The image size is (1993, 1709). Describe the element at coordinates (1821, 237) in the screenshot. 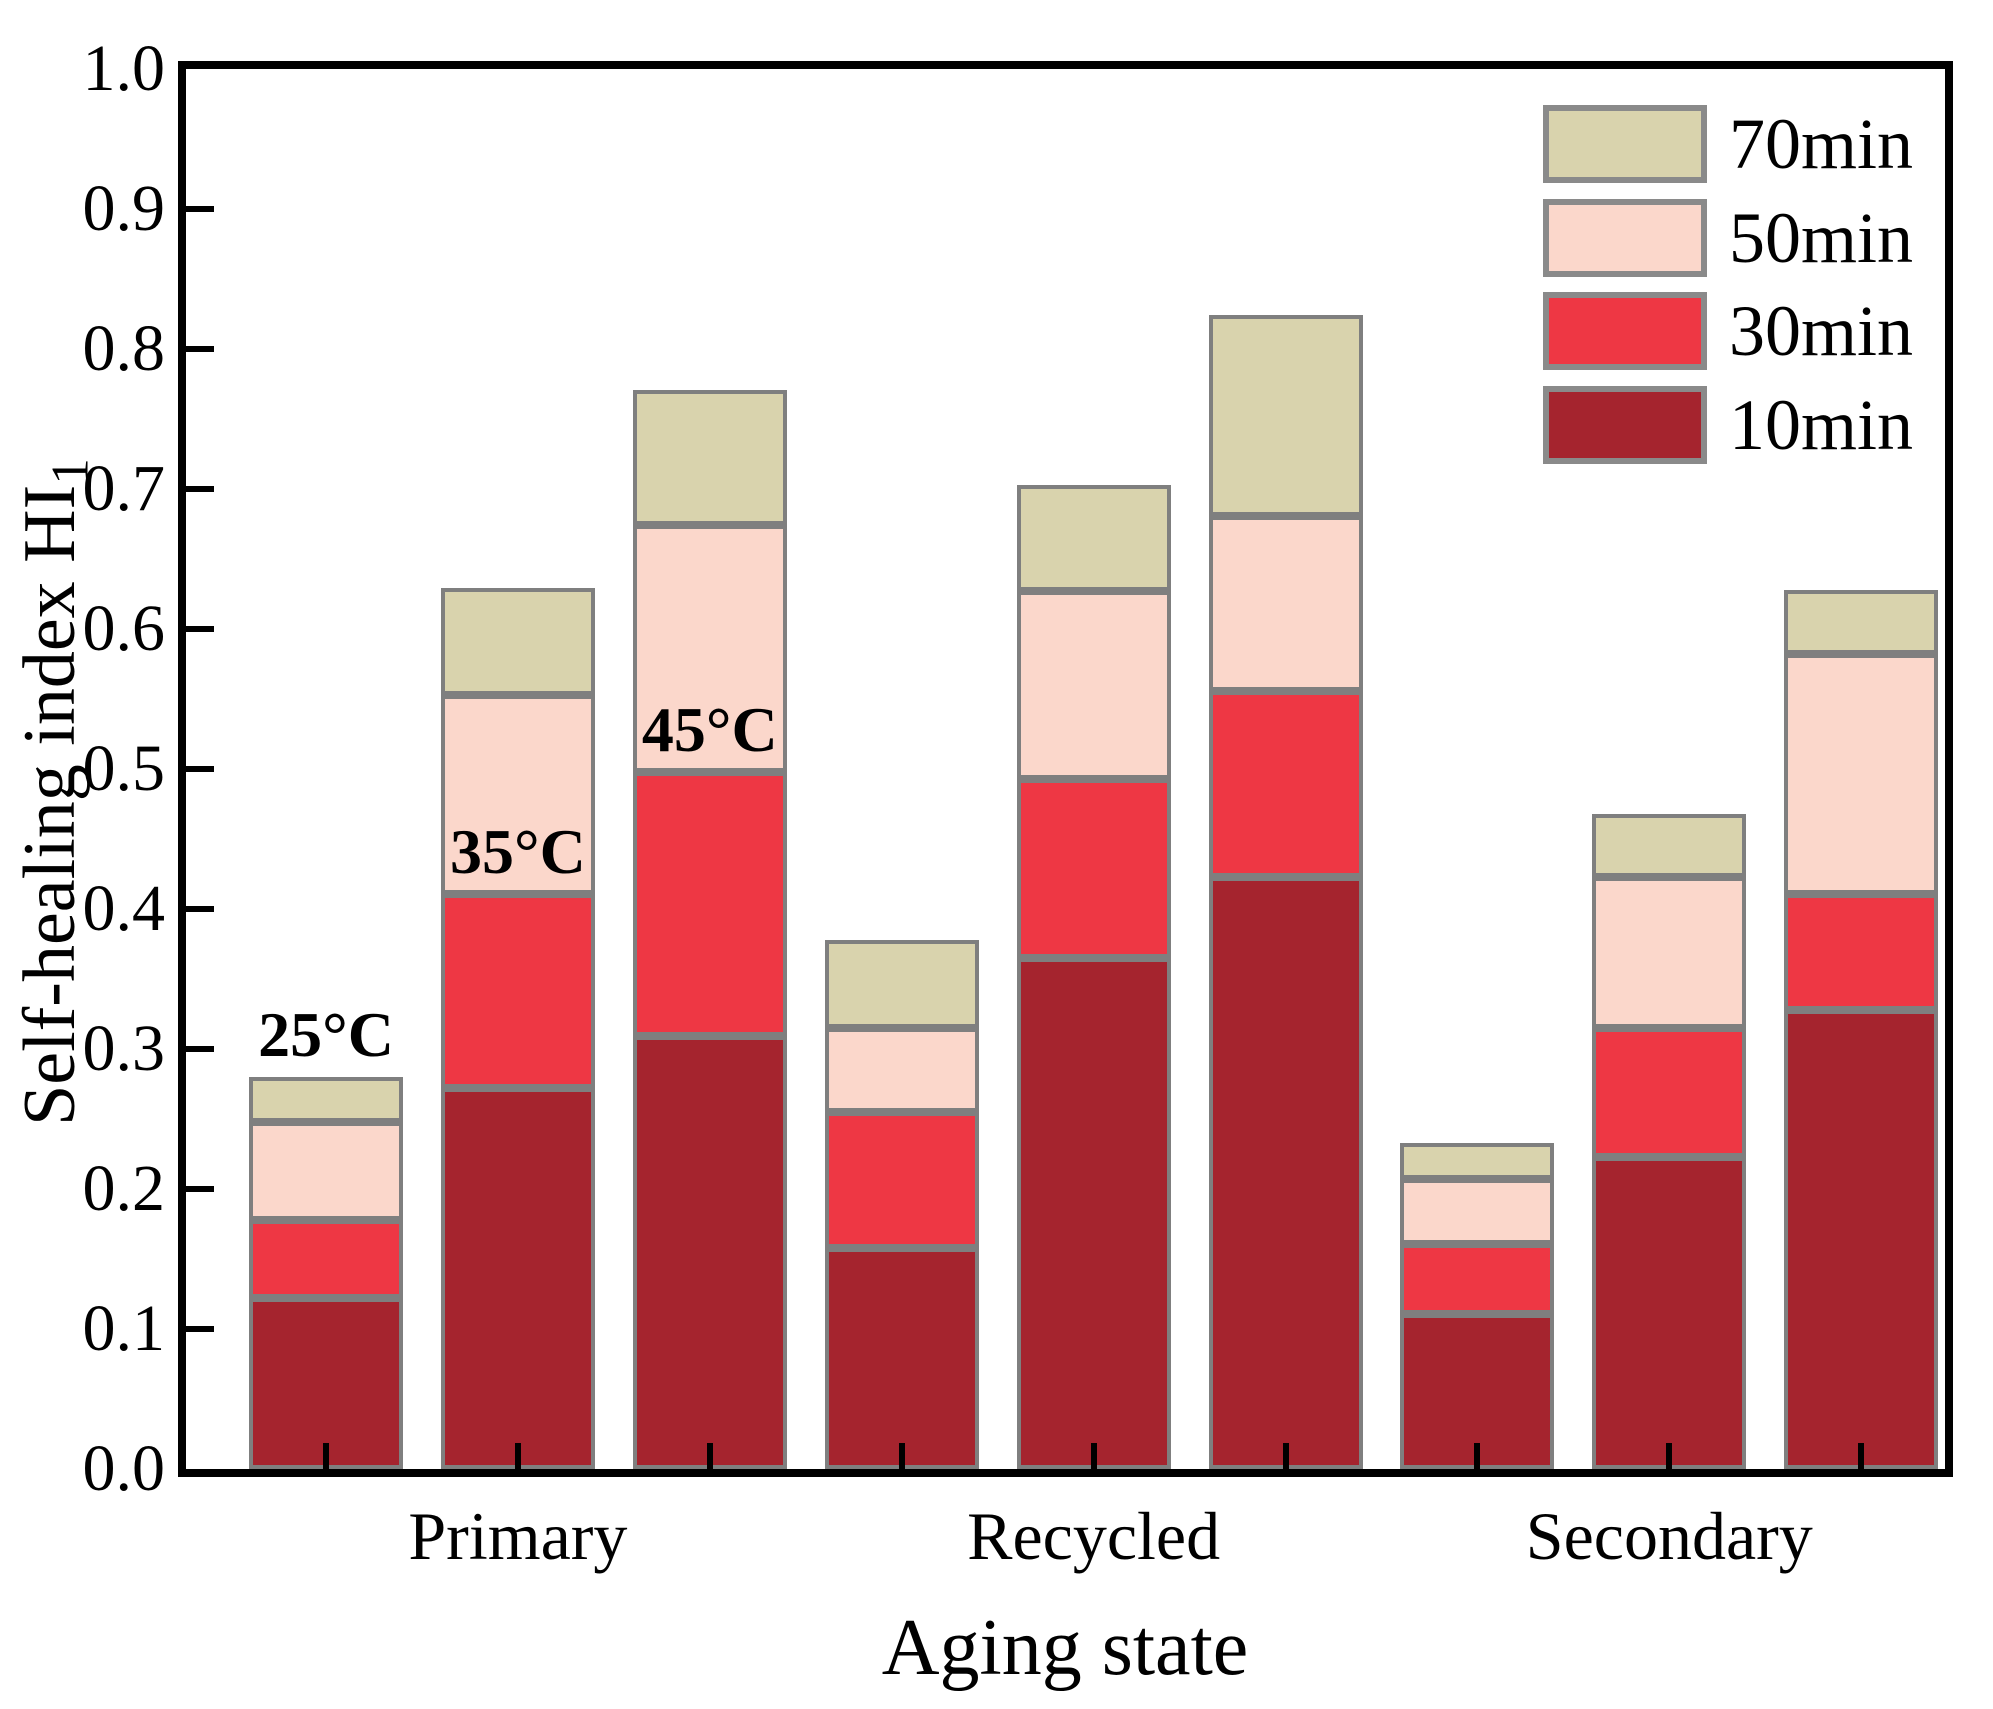

I see `legend-label: 50min` at that location.